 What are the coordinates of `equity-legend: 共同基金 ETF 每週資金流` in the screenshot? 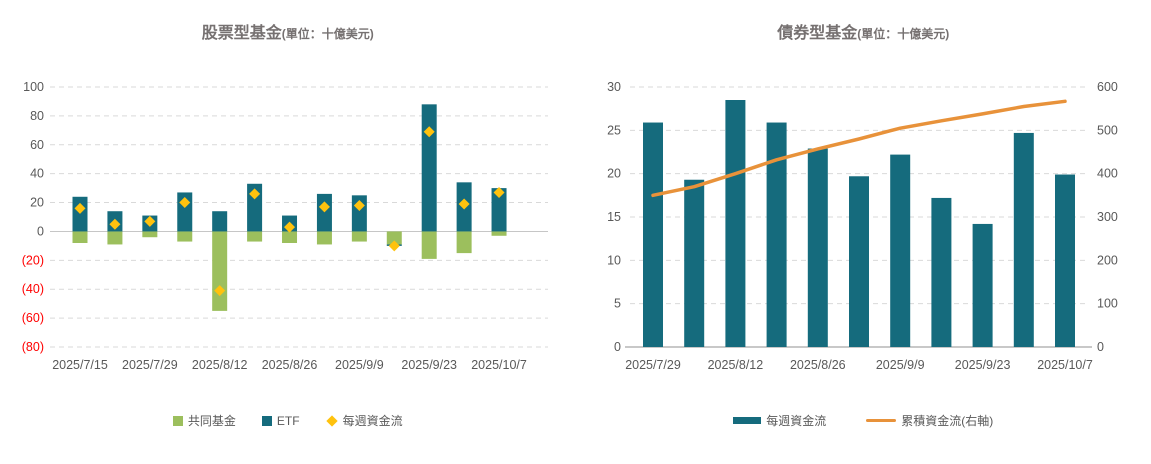 It's located at (287, 420).